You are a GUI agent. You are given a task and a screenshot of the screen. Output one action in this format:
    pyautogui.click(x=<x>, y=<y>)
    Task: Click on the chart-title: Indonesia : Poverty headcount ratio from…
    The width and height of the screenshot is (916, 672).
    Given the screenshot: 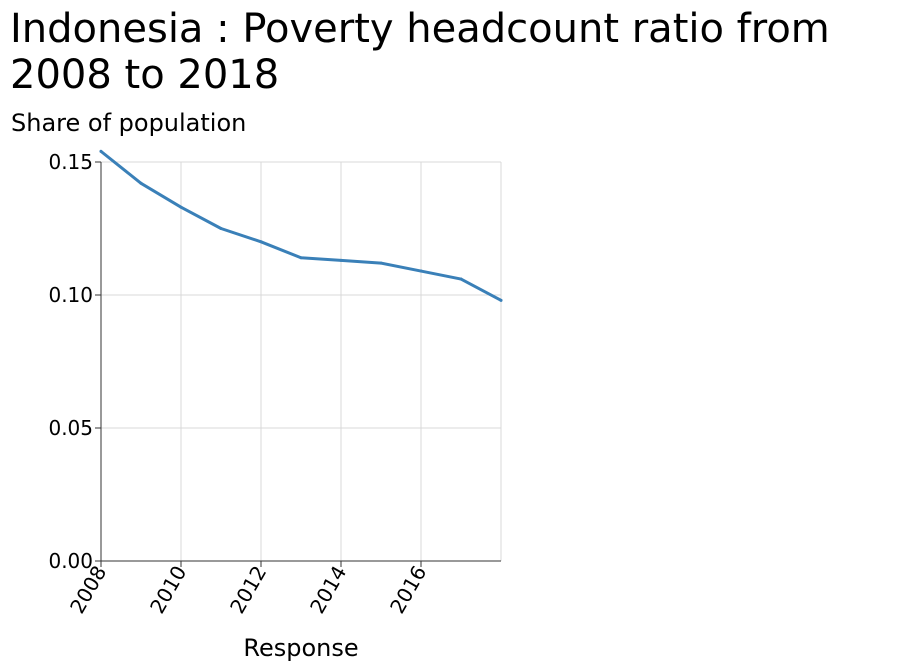 What is the action you would take?
    pyautogui.click(x=420, y=52)
    